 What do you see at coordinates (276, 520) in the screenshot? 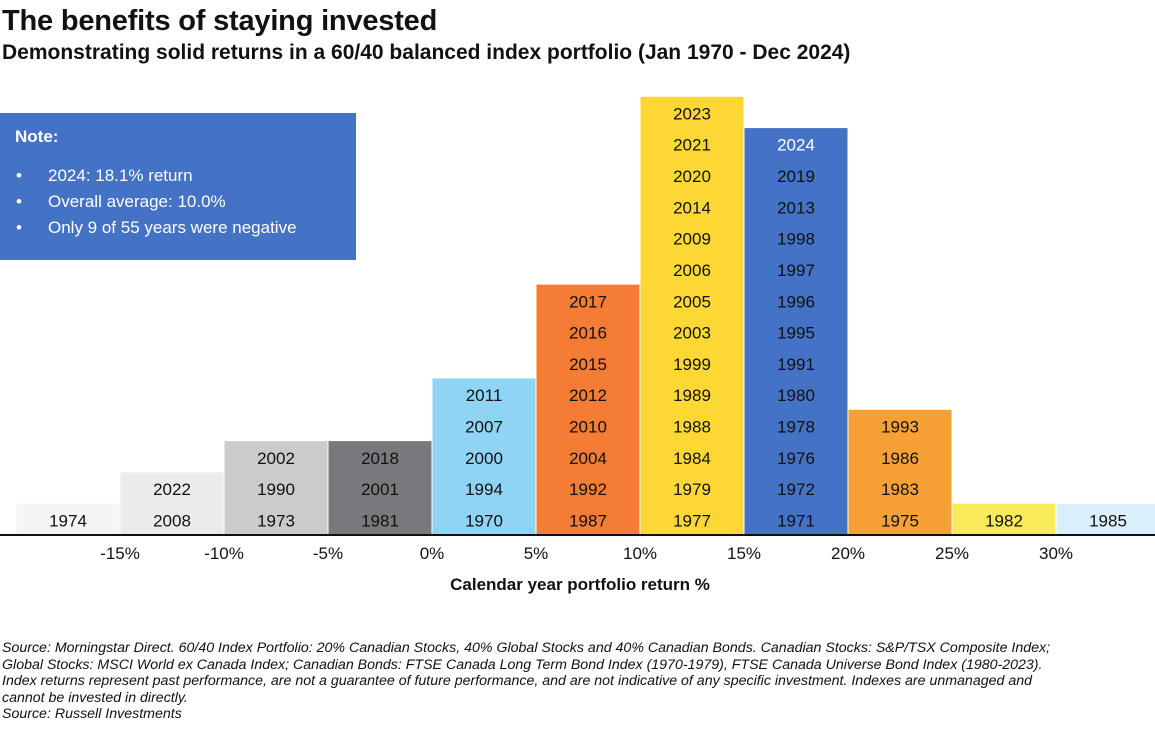
I see `year-label: 1973` at bounding box center [276, 520].